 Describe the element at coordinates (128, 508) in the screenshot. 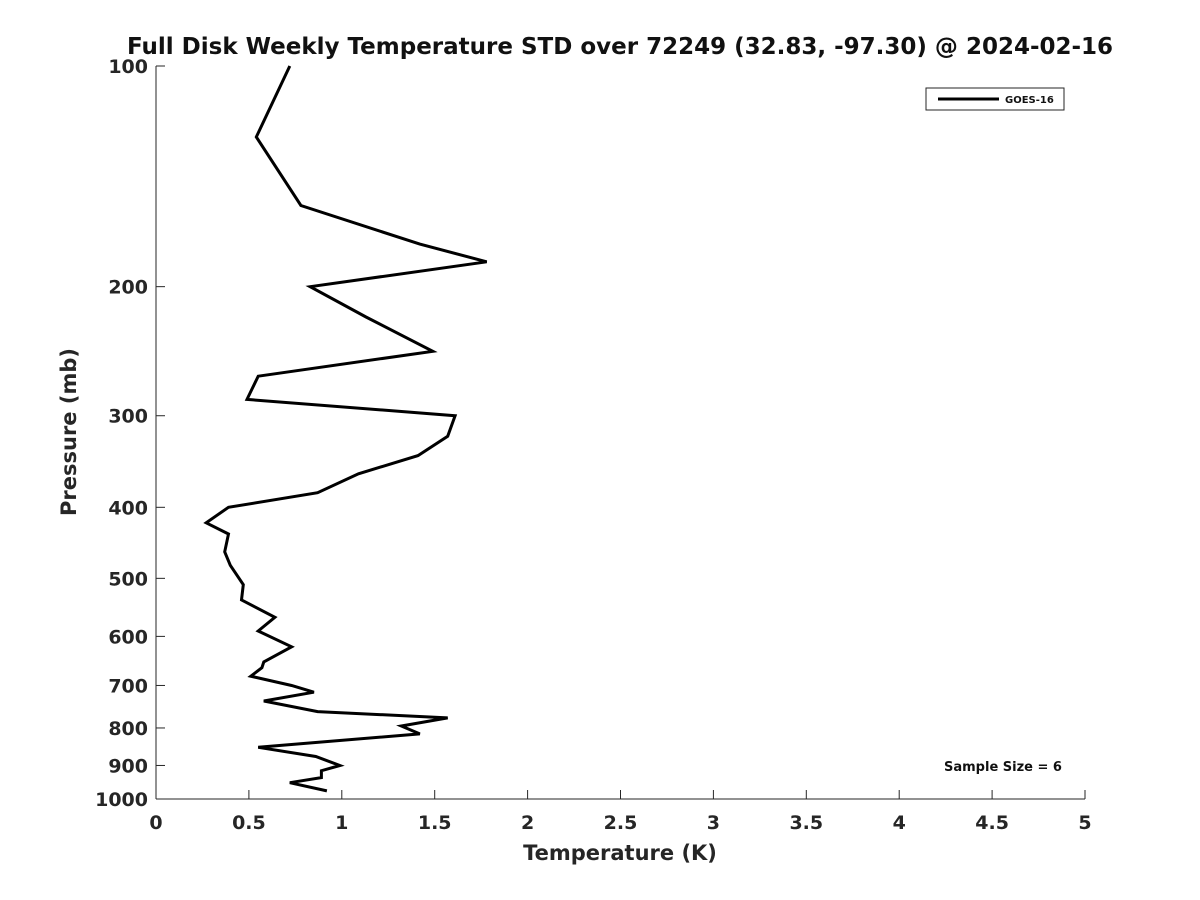

I see `y-tick-label: 400` at that location.